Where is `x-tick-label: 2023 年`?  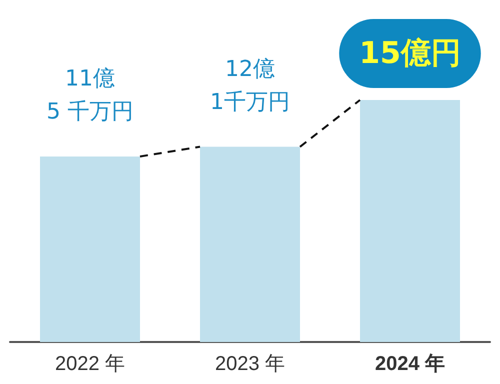
x-tick-label: 2023 年 is located at coordinates (250, 364).